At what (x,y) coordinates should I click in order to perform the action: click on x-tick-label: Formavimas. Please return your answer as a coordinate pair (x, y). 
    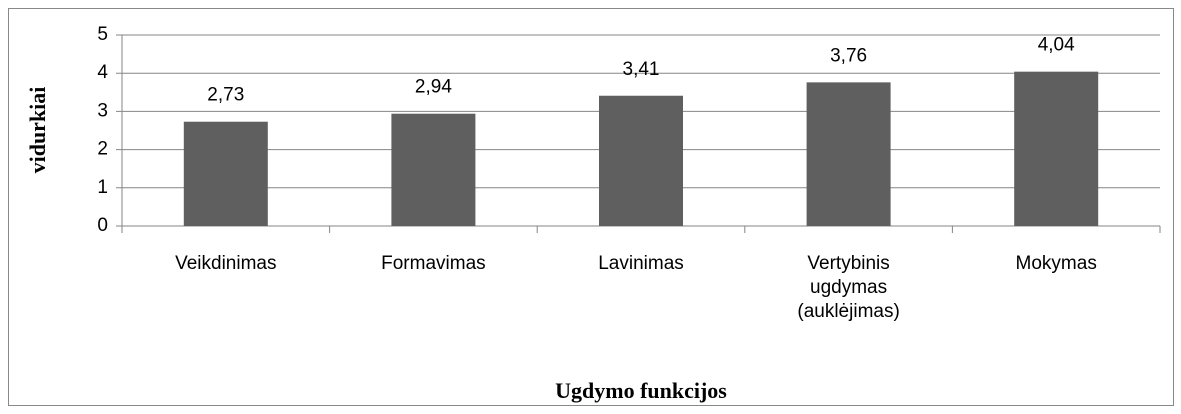
    Looking at the image, I should click on (433, 263).